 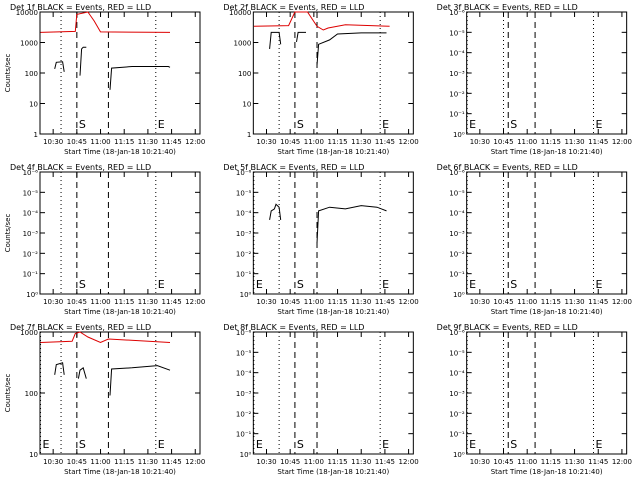 What do you see at coordinates (80, 7) in the screenshot?
I see `panel-title: Det 1f BLACK = Events, RED = LLD` at bounding box center [80, 7].